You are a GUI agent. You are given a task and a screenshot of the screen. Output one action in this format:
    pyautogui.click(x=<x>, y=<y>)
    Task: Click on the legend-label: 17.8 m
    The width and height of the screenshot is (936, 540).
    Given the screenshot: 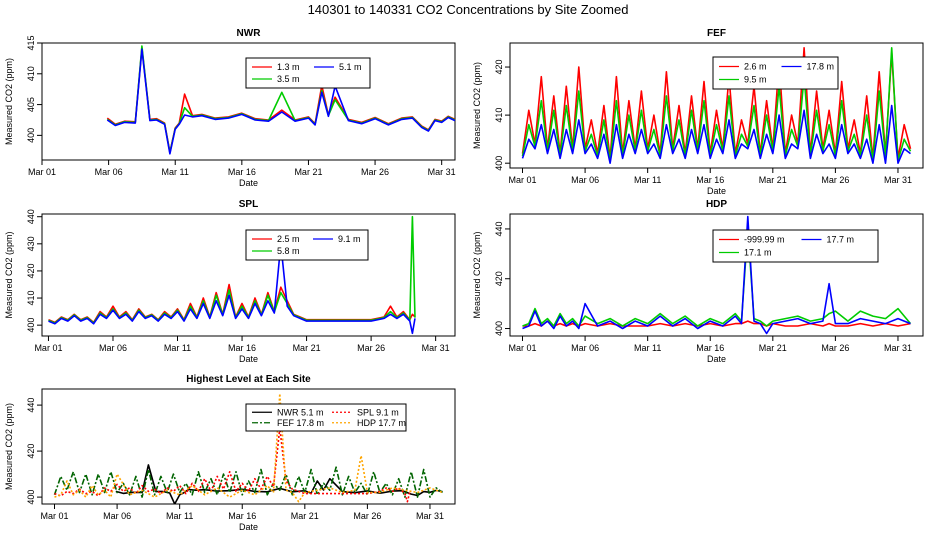 What is the action you would take?
    pyautogui.click(x=821, y=67)
    